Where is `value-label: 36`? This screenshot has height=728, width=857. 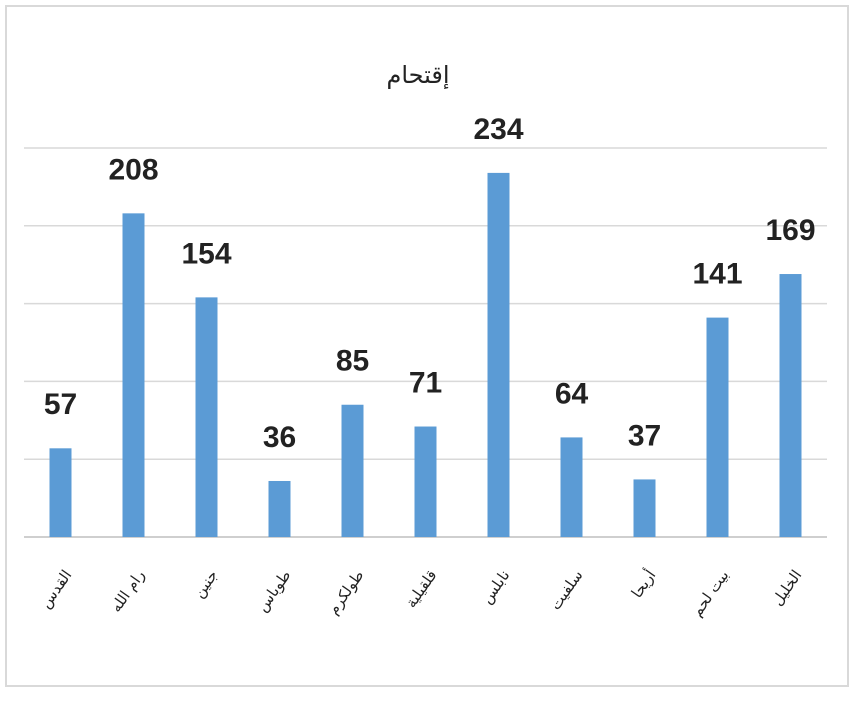 value-label: 36 is located at coordinates (279, 437).